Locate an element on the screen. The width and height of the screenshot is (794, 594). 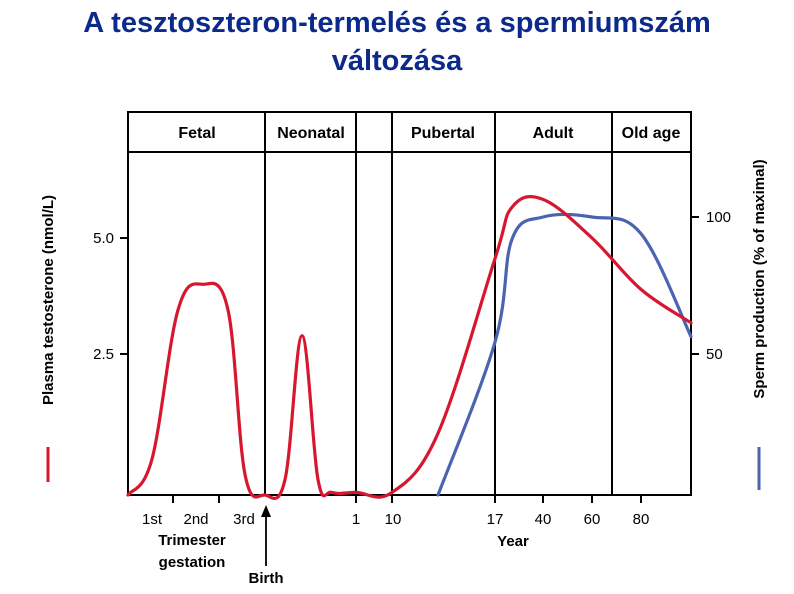
x-tick-label-80: 80 is located at coordinates (641, 519).